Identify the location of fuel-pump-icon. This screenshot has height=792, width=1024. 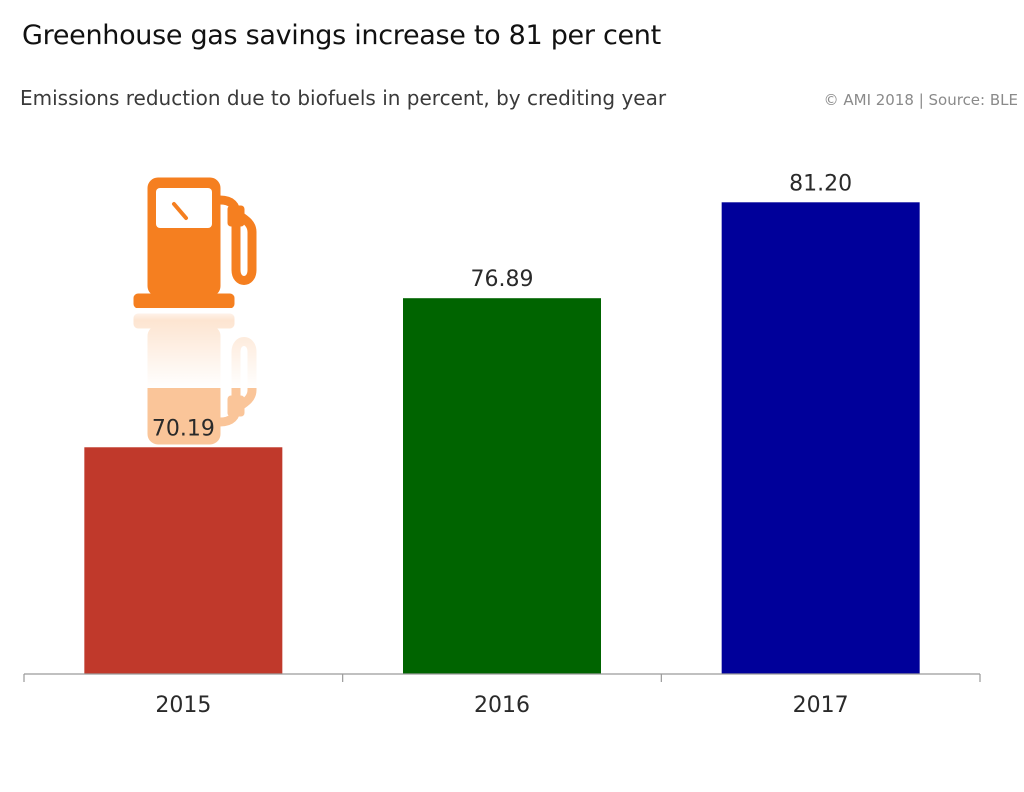
(195, 311).